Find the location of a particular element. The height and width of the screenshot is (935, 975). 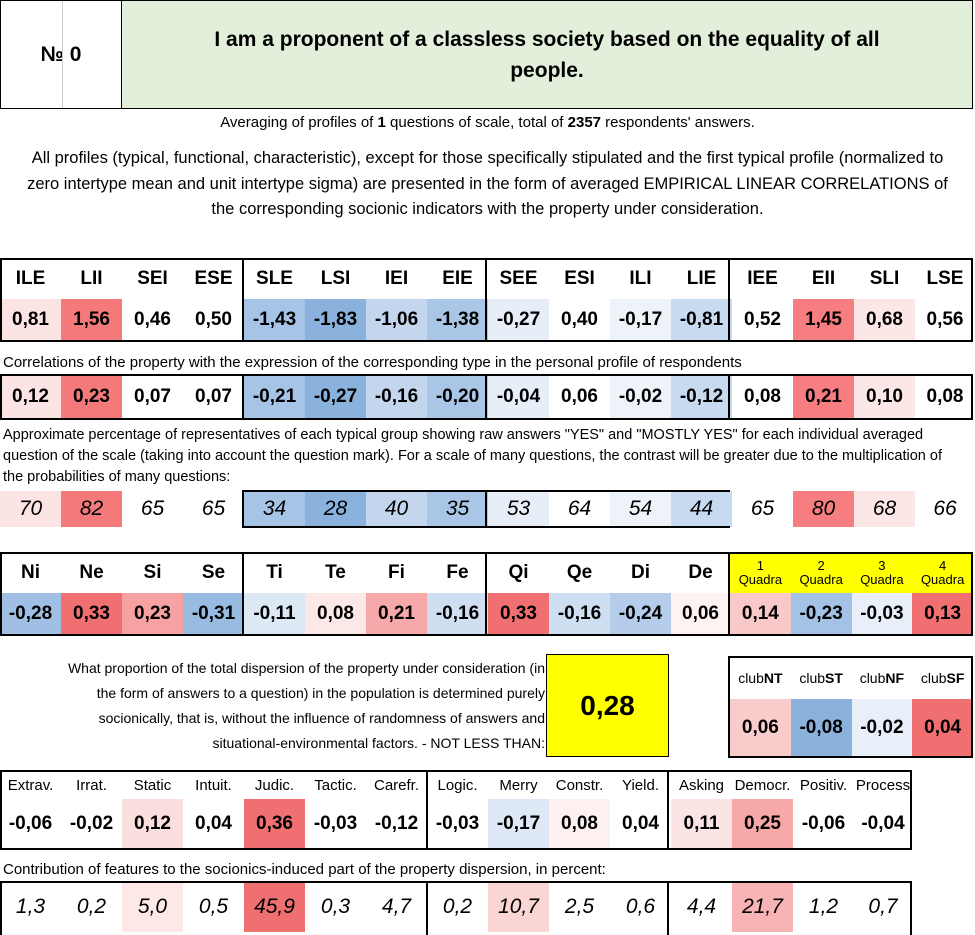

feature-value-1: -0,02 is located at coordinates (91, 824).